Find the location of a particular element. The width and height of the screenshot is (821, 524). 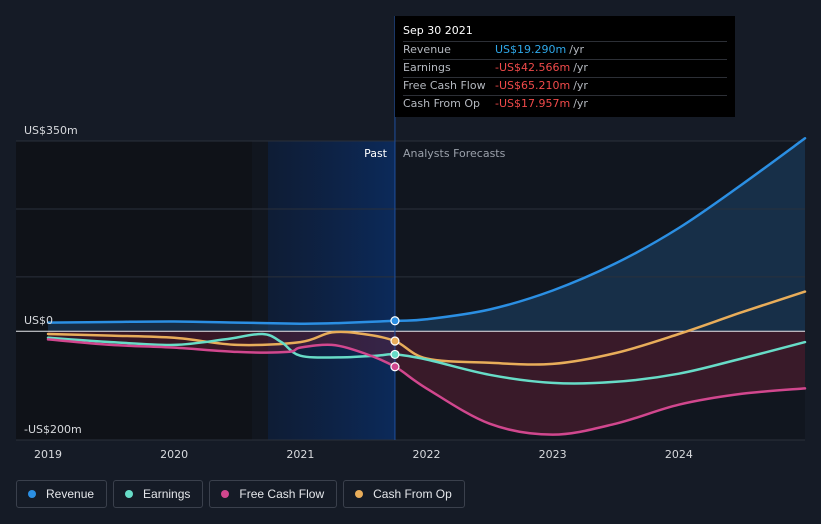

forecast-label: Analysts Forecasts is located at coordinates (454, 153).